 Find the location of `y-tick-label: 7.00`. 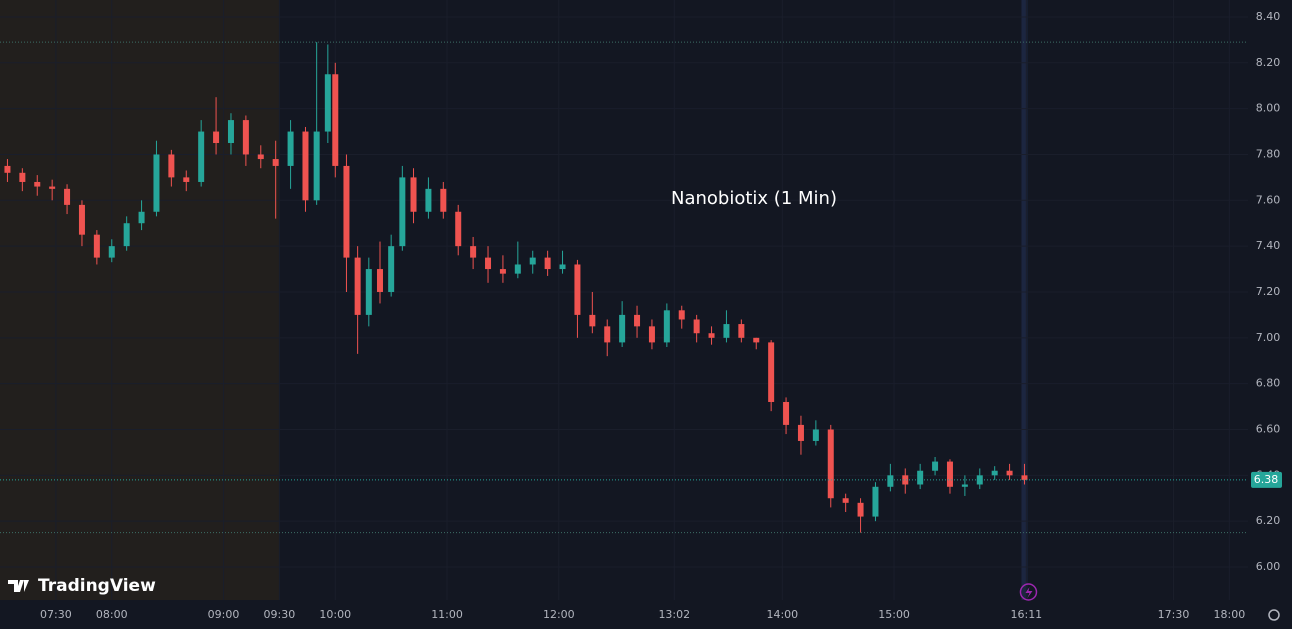

y-tick-label: 7.00 is located at coordinates (1268, 337).